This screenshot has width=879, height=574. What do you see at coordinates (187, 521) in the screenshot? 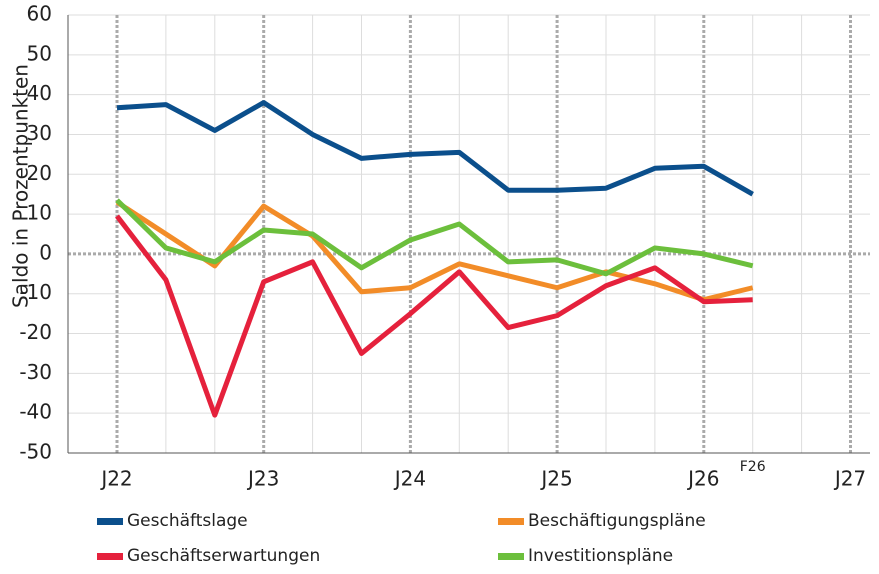
I see `legend-label: Geschäftslage` at bounding box center [187, 521].